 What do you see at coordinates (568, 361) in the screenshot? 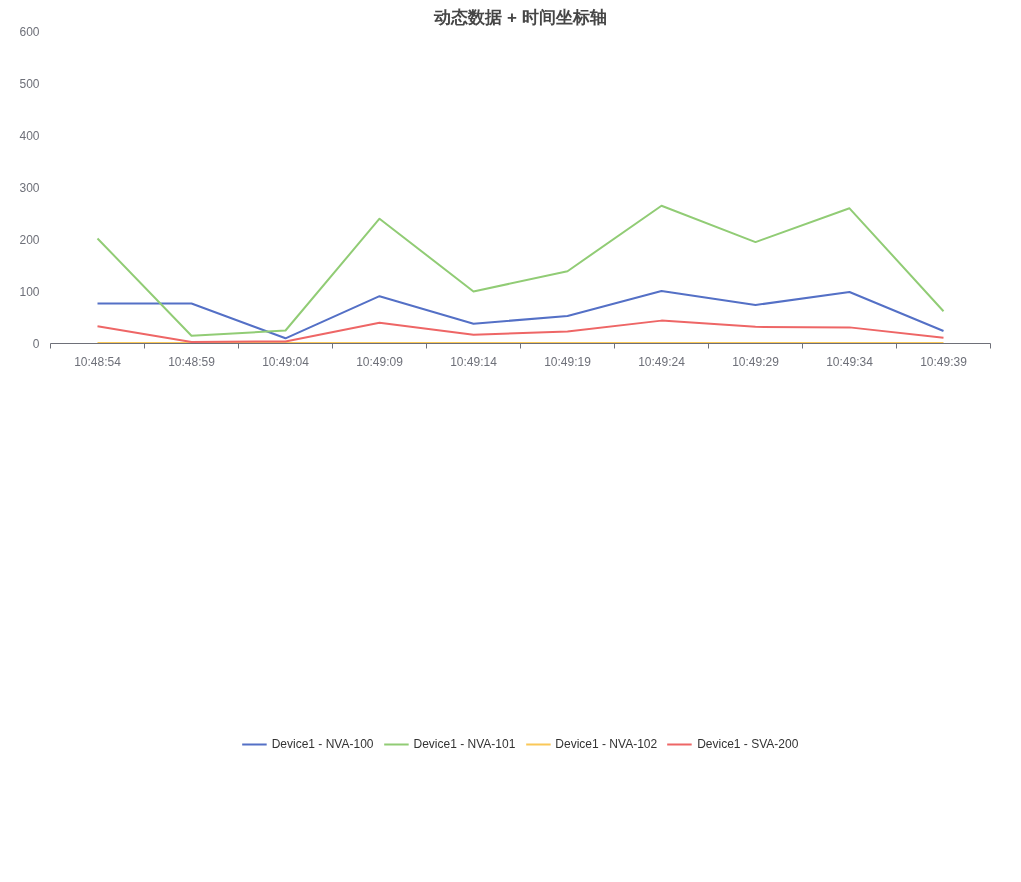
I see `x-tick-label: 10:49:19` at bounding box center [568, 361].